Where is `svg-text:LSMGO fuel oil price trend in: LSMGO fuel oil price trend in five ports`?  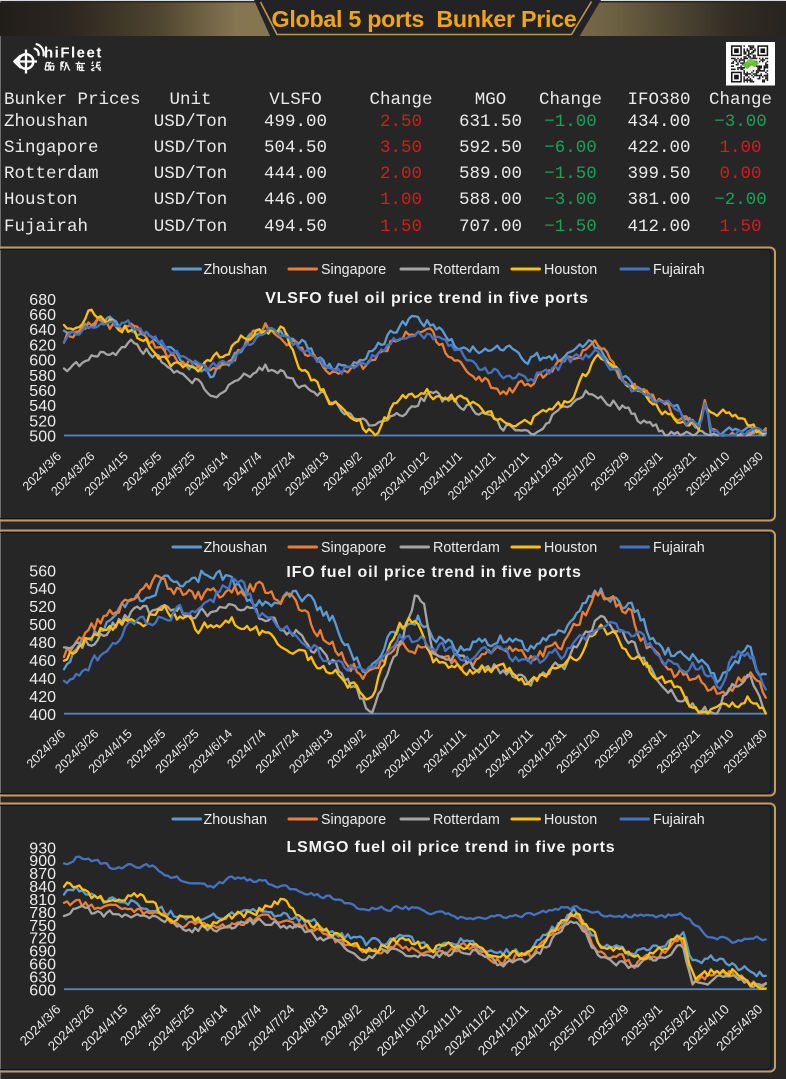 svg-text:LSMGO fuel oil price trend in: LSMGO fuel oil price trend in five ports is located at coordinates (451, 847).